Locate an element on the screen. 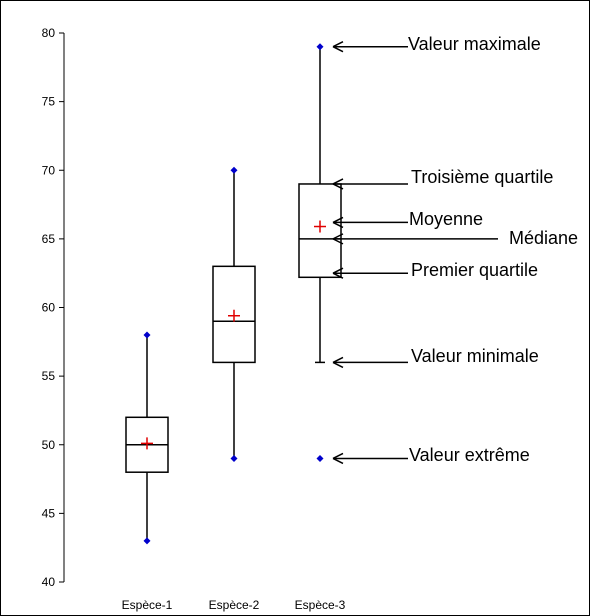 The height and width of the screenshot is (616, 590). y-tick-label: 55 is located at coordinates (49, 376).